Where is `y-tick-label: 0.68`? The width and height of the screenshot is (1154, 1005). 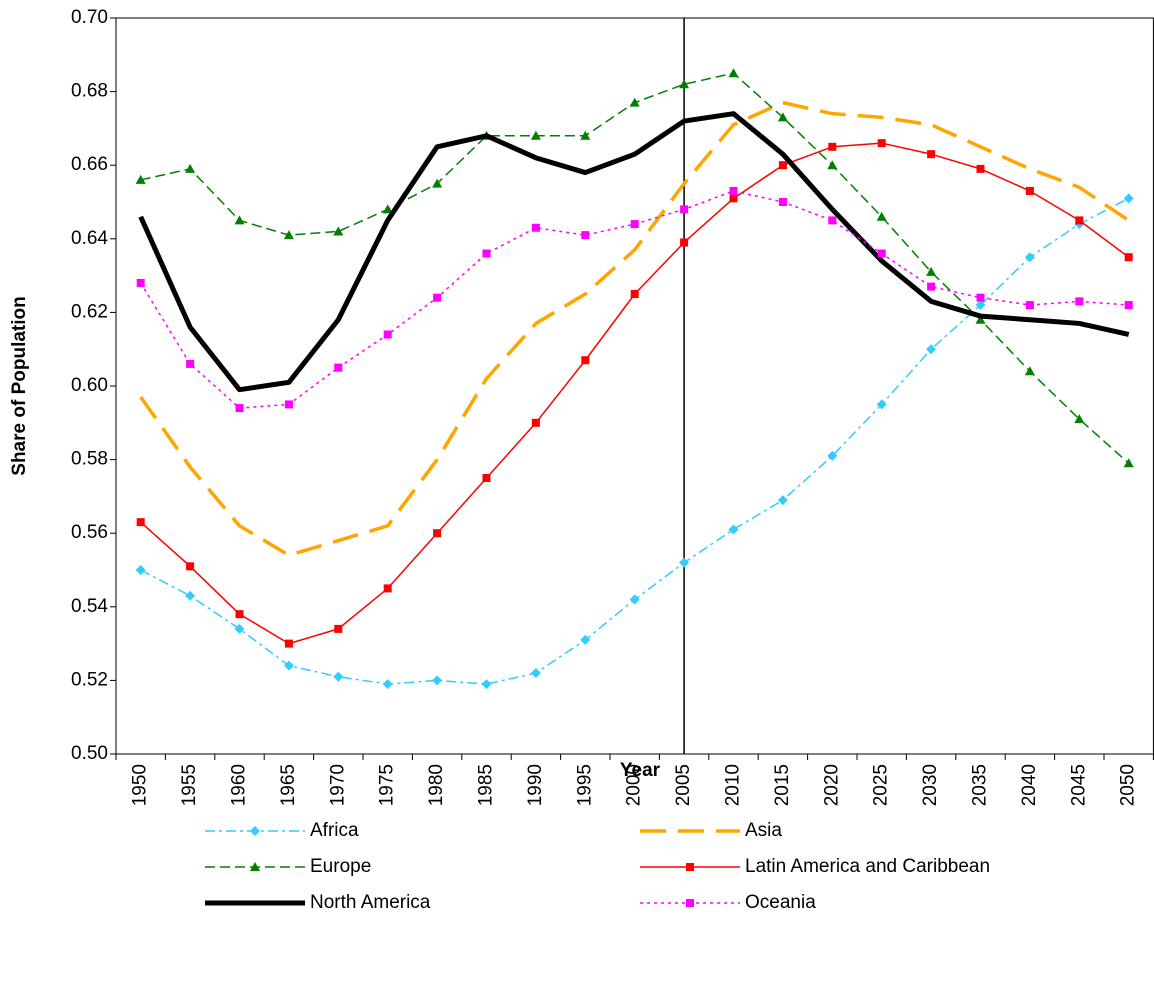
y-tick-label: 0.68 is located at coordinates (89, 91).